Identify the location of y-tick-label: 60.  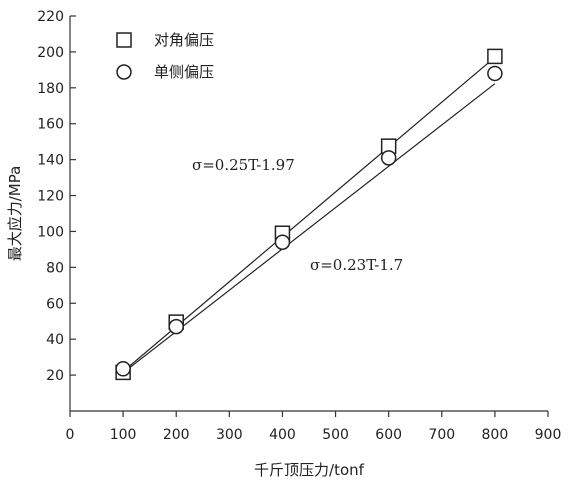
(55, 304).